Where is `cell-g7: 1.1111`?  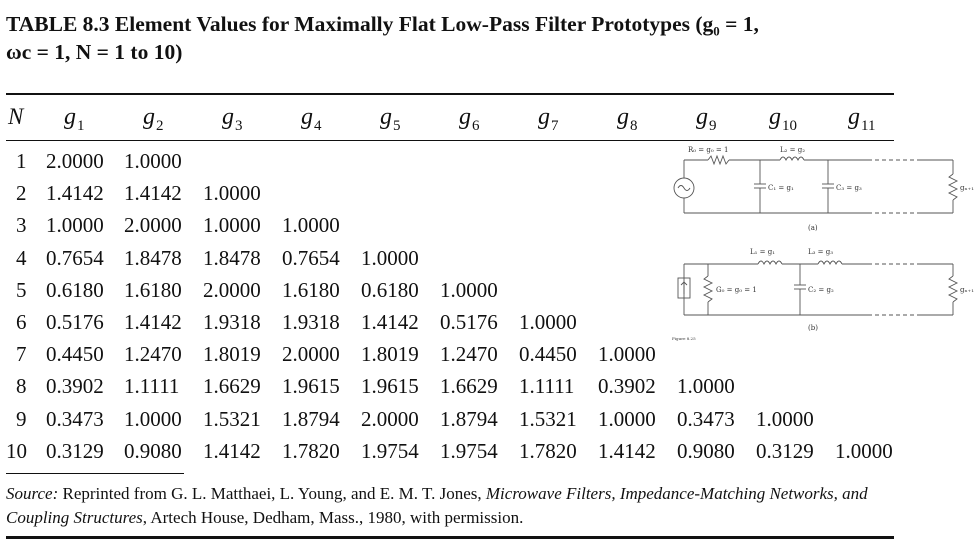
cell-g7: 1.1111 is located at coordinates (547, 386).